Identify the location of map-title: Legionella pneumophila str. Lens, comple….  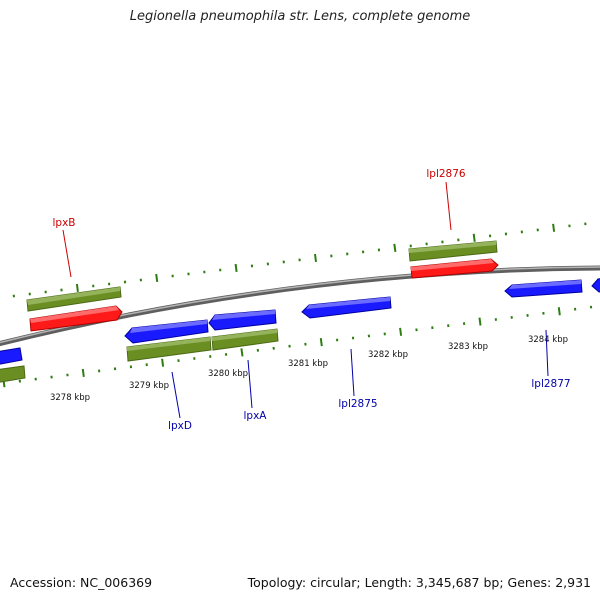
(300, 16).